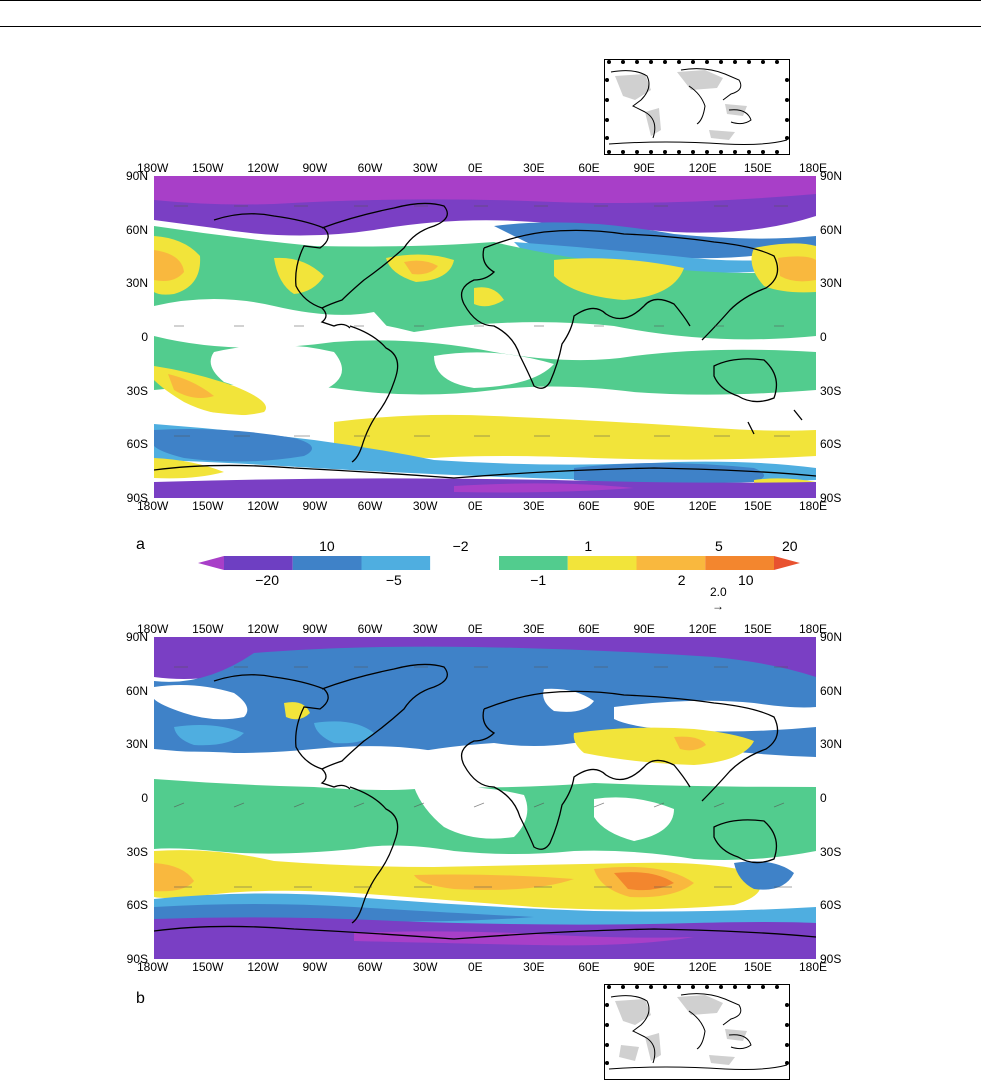 The height and width of the screenshot is (1080, 981). I want to click on panel-a-lon-label-top: 120E, so click(702, 168).